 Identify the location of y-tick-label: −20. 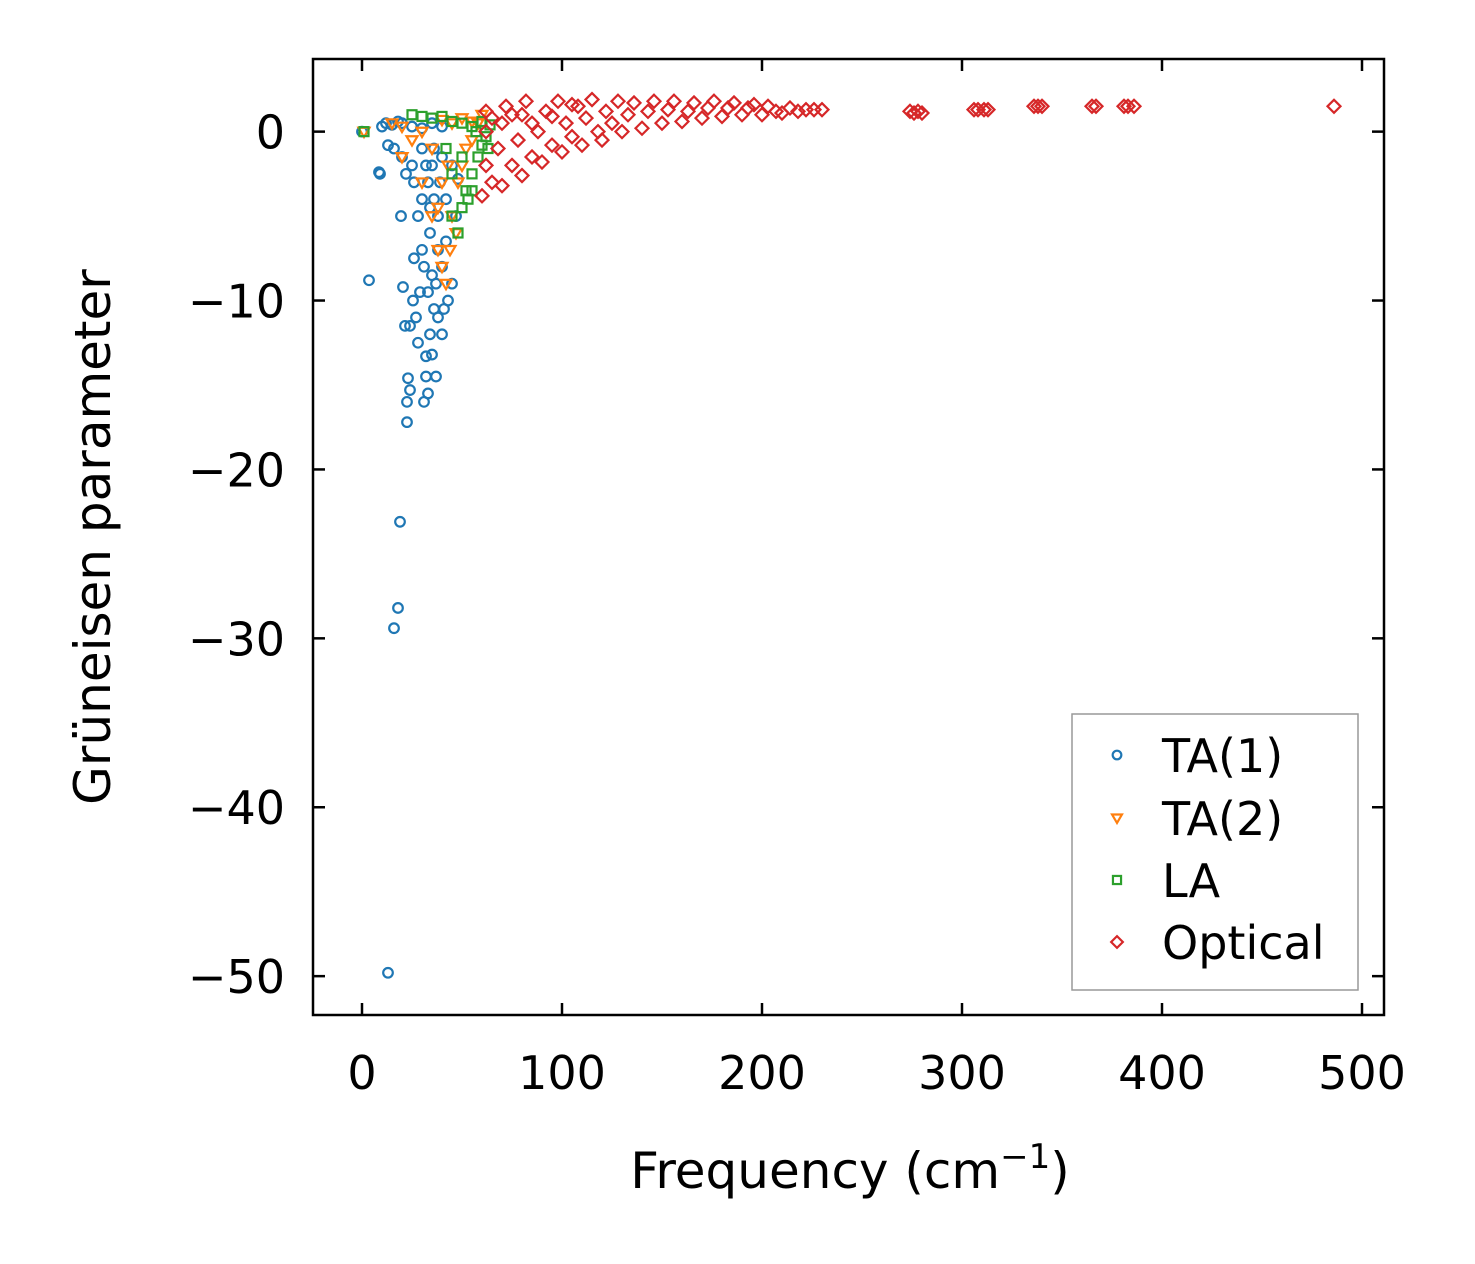
(236, 470).